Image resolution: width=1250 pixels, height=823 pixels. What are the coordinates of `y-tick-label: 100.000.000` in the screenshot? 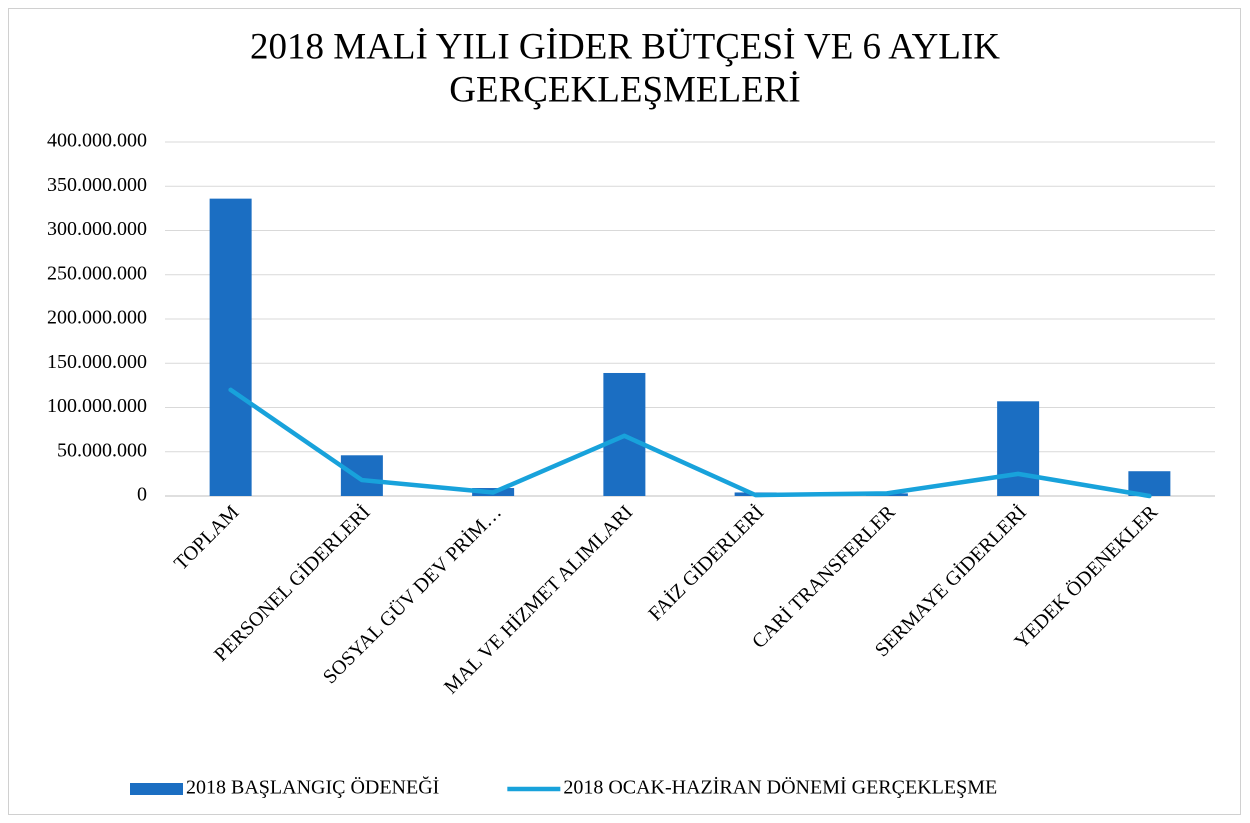 It's located at (97, 406).